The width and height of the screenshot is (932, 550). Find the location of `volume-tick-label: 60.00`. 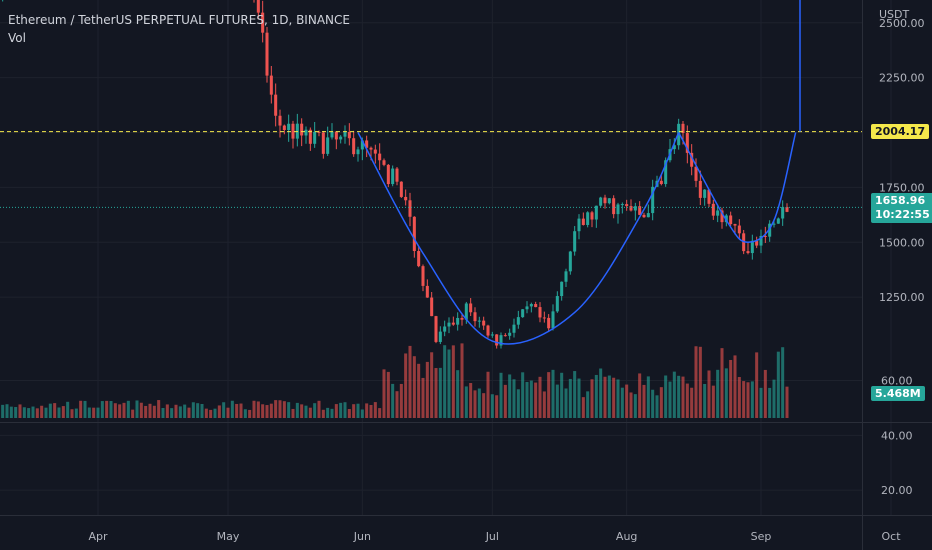

volume-tick-label: 60.00 is located at coordinates (897, 381).